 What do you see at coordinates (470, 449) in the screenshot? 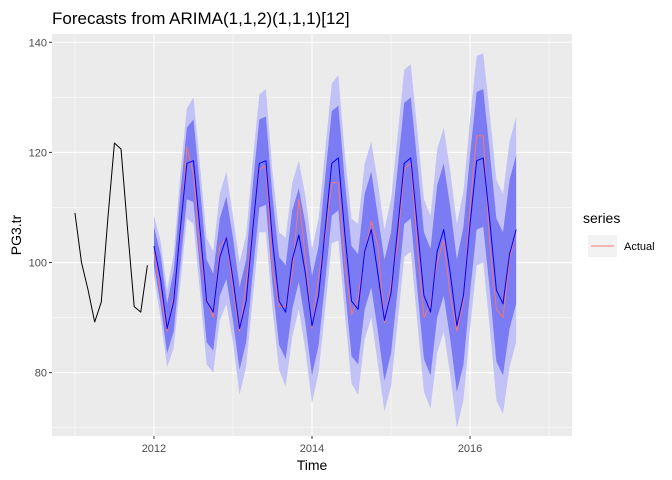
I see `x-tick-label: 2016` at bounding box center [470, 449].